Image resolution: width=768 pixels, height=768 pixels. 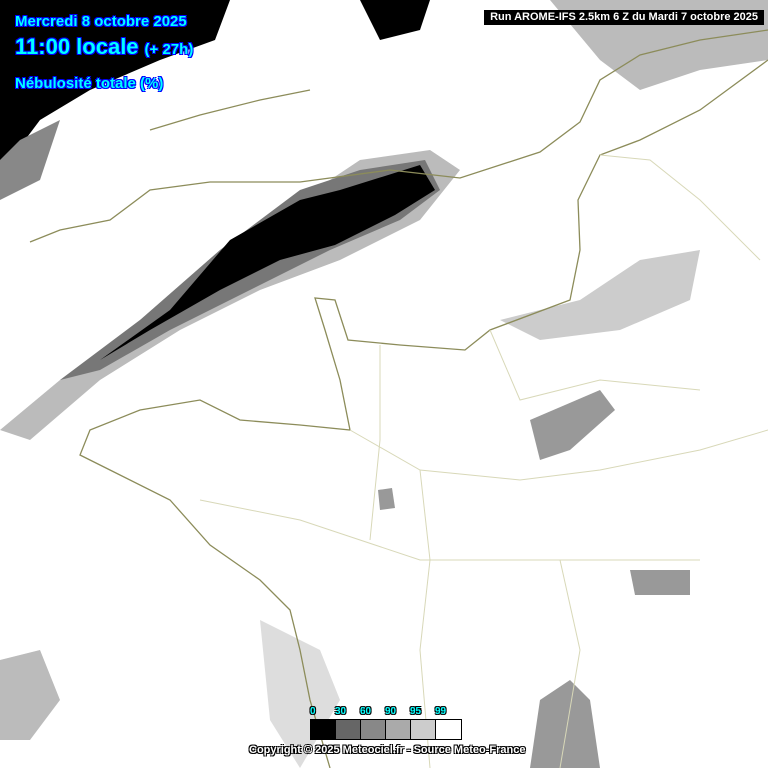 I want to click on forecast-date: Mercredi 8 octobre 2025, so click(x=101, y=21).